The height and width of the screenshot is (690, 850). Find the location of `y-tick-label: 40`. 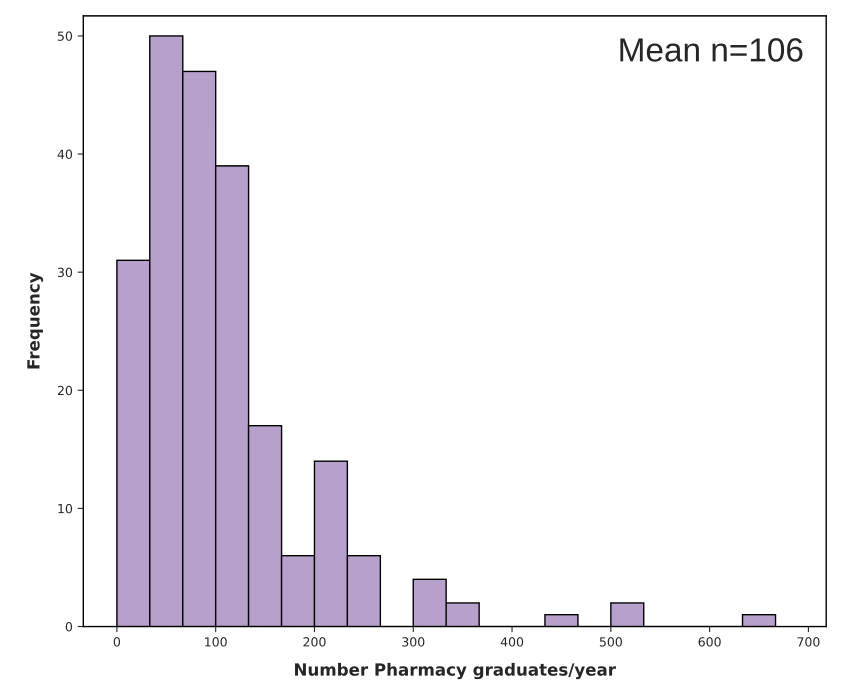

y-tick-label: 40 is located at coordinates (65, 154).